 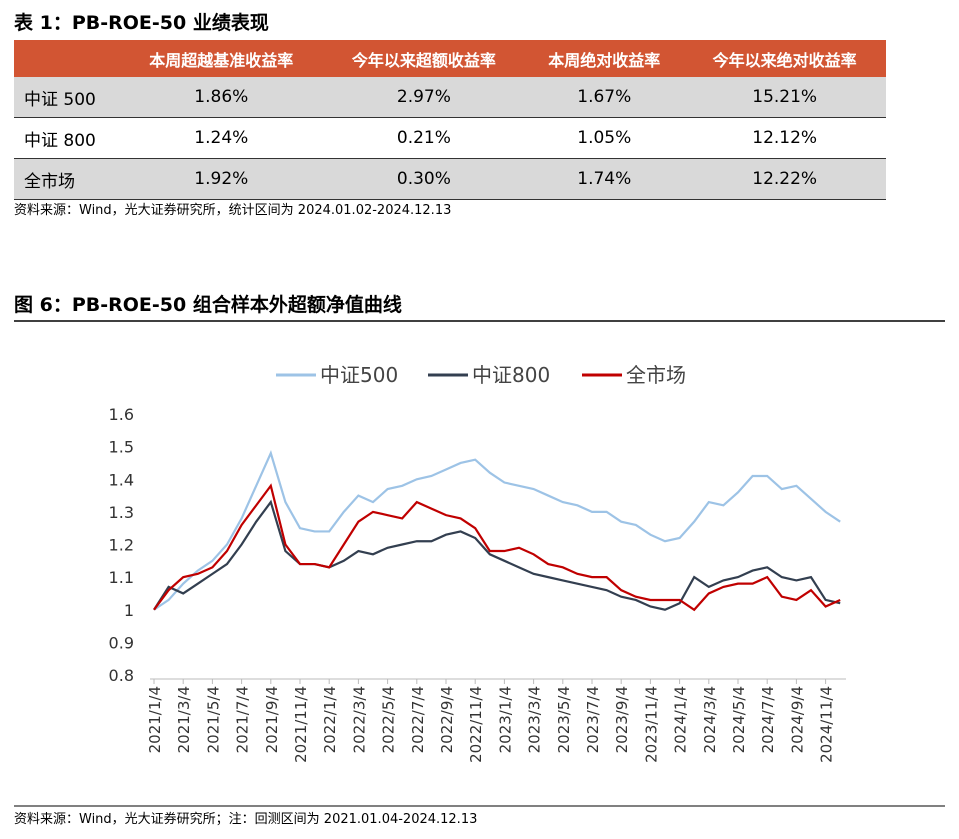 What do you see at coordinates (184, 719) in the screenshot?
I see `x-tick-label: 2021/3/4` at bounding box center [184, 719].